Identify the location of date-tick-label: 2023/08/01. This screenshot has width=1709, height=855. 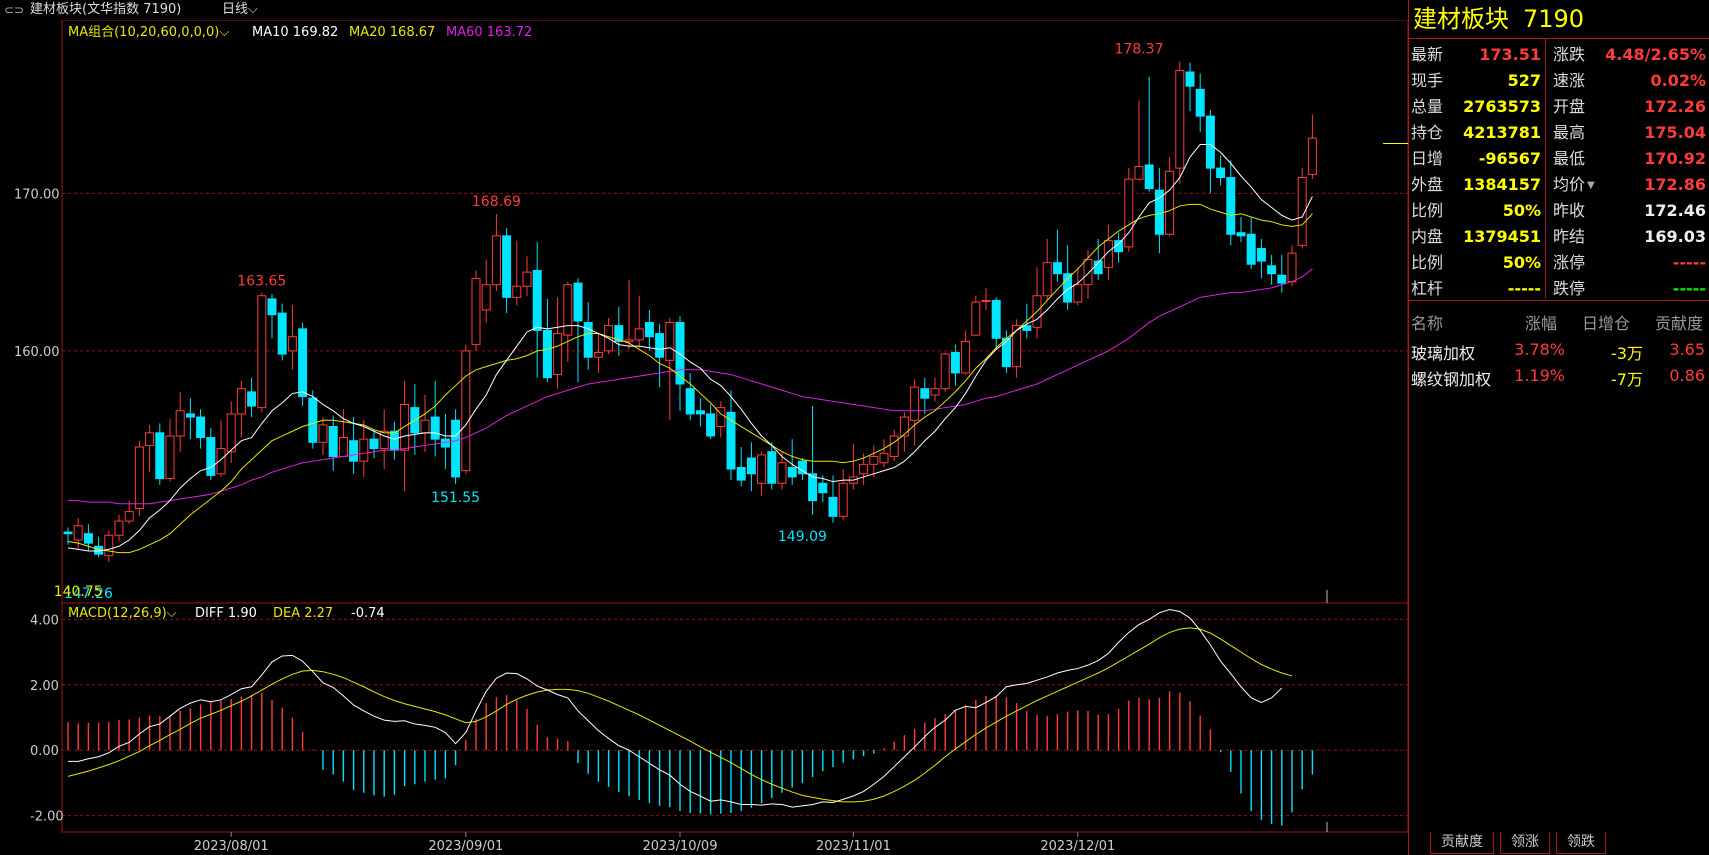
(231, 846).